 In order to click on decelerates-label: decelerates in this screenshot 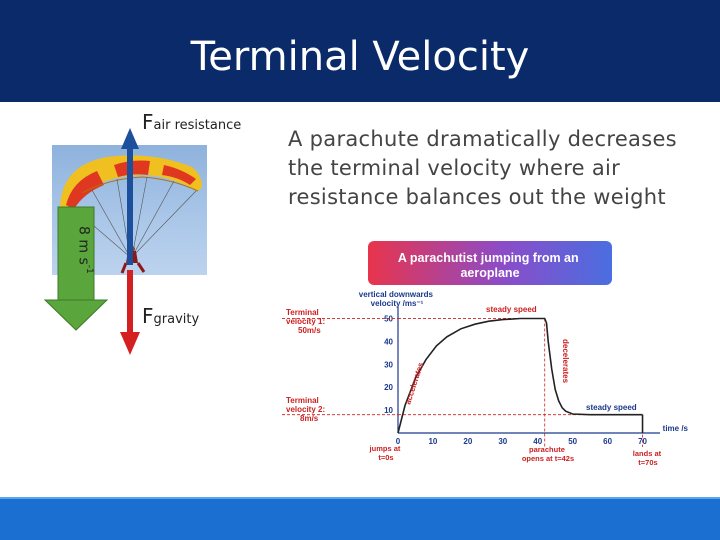, I will do `click(565, 361)`.